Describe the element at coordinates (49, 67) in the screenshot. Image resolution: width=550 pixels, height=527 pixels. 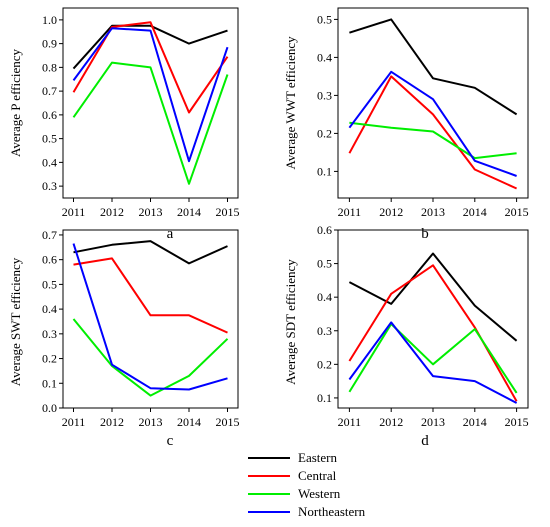
I see `y-tick-label: 0.8` at that location.